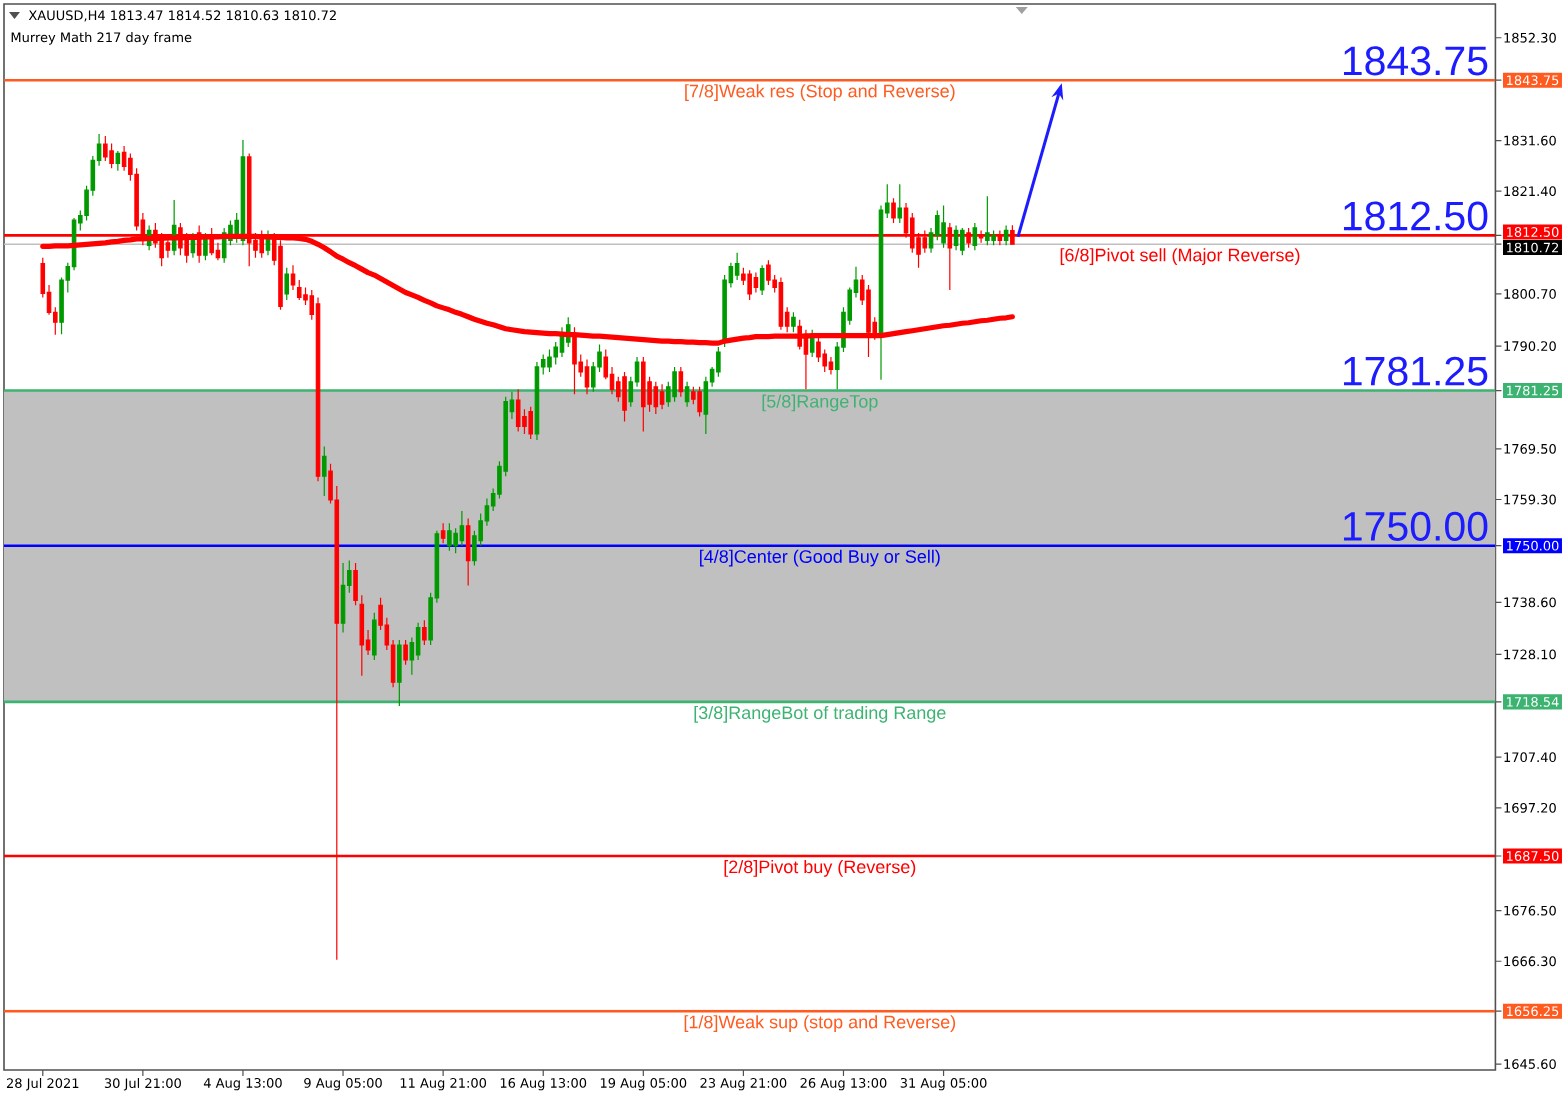 Image resolution: width=1564 pixels, height=1104 pixels. I want to click on annotation: 1843.75, so click(1415, 61).